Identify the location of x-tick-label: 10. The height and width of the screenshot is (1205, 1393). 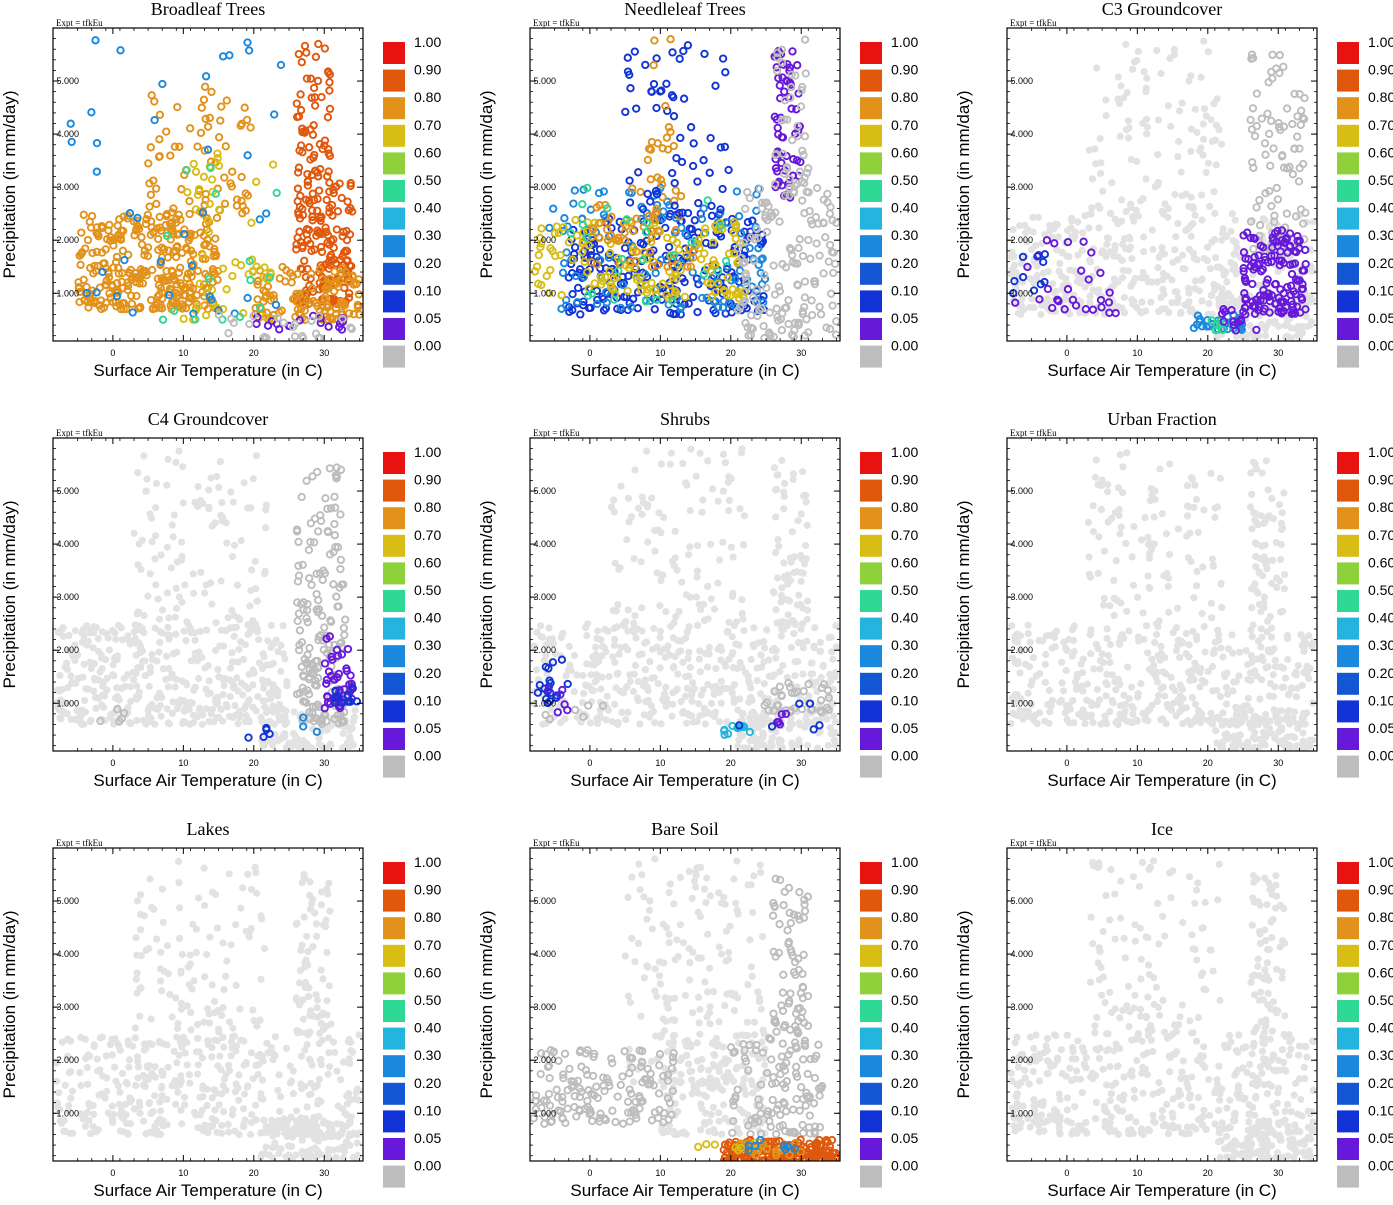
(1137, 353).